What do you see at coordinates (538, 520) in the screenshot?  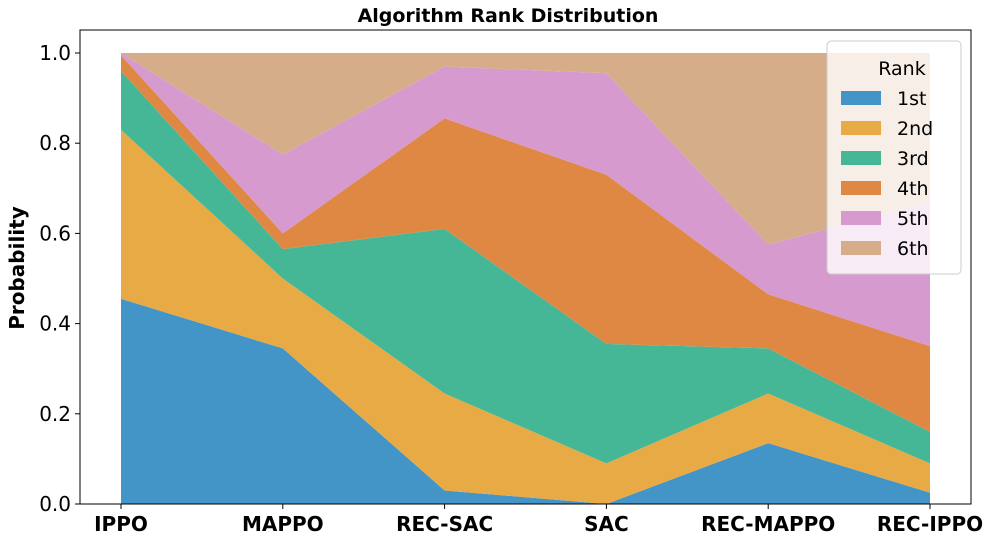 I see `x-ticks: IPPO MAPPO REC-SAC SAC REC-MAPPO REC-IPPO` at bounding box center [538, 520].